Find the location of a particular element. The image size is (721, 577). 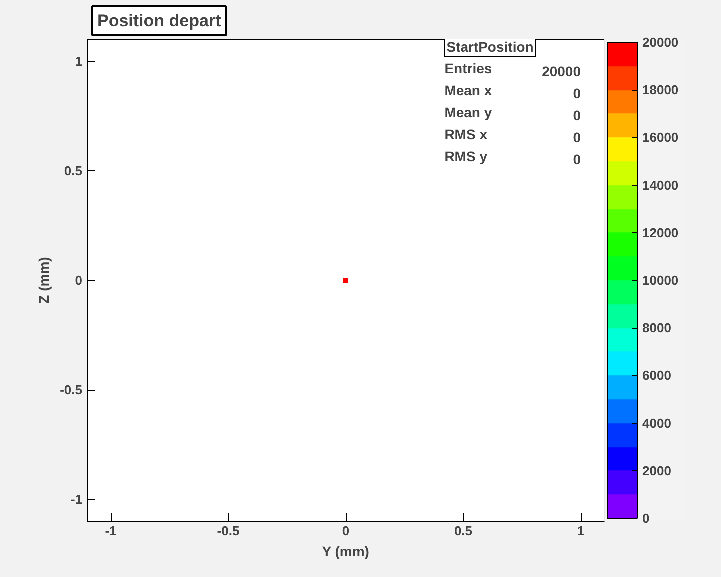

color-bar-label: 2000 is located at coordinates (657, 470).